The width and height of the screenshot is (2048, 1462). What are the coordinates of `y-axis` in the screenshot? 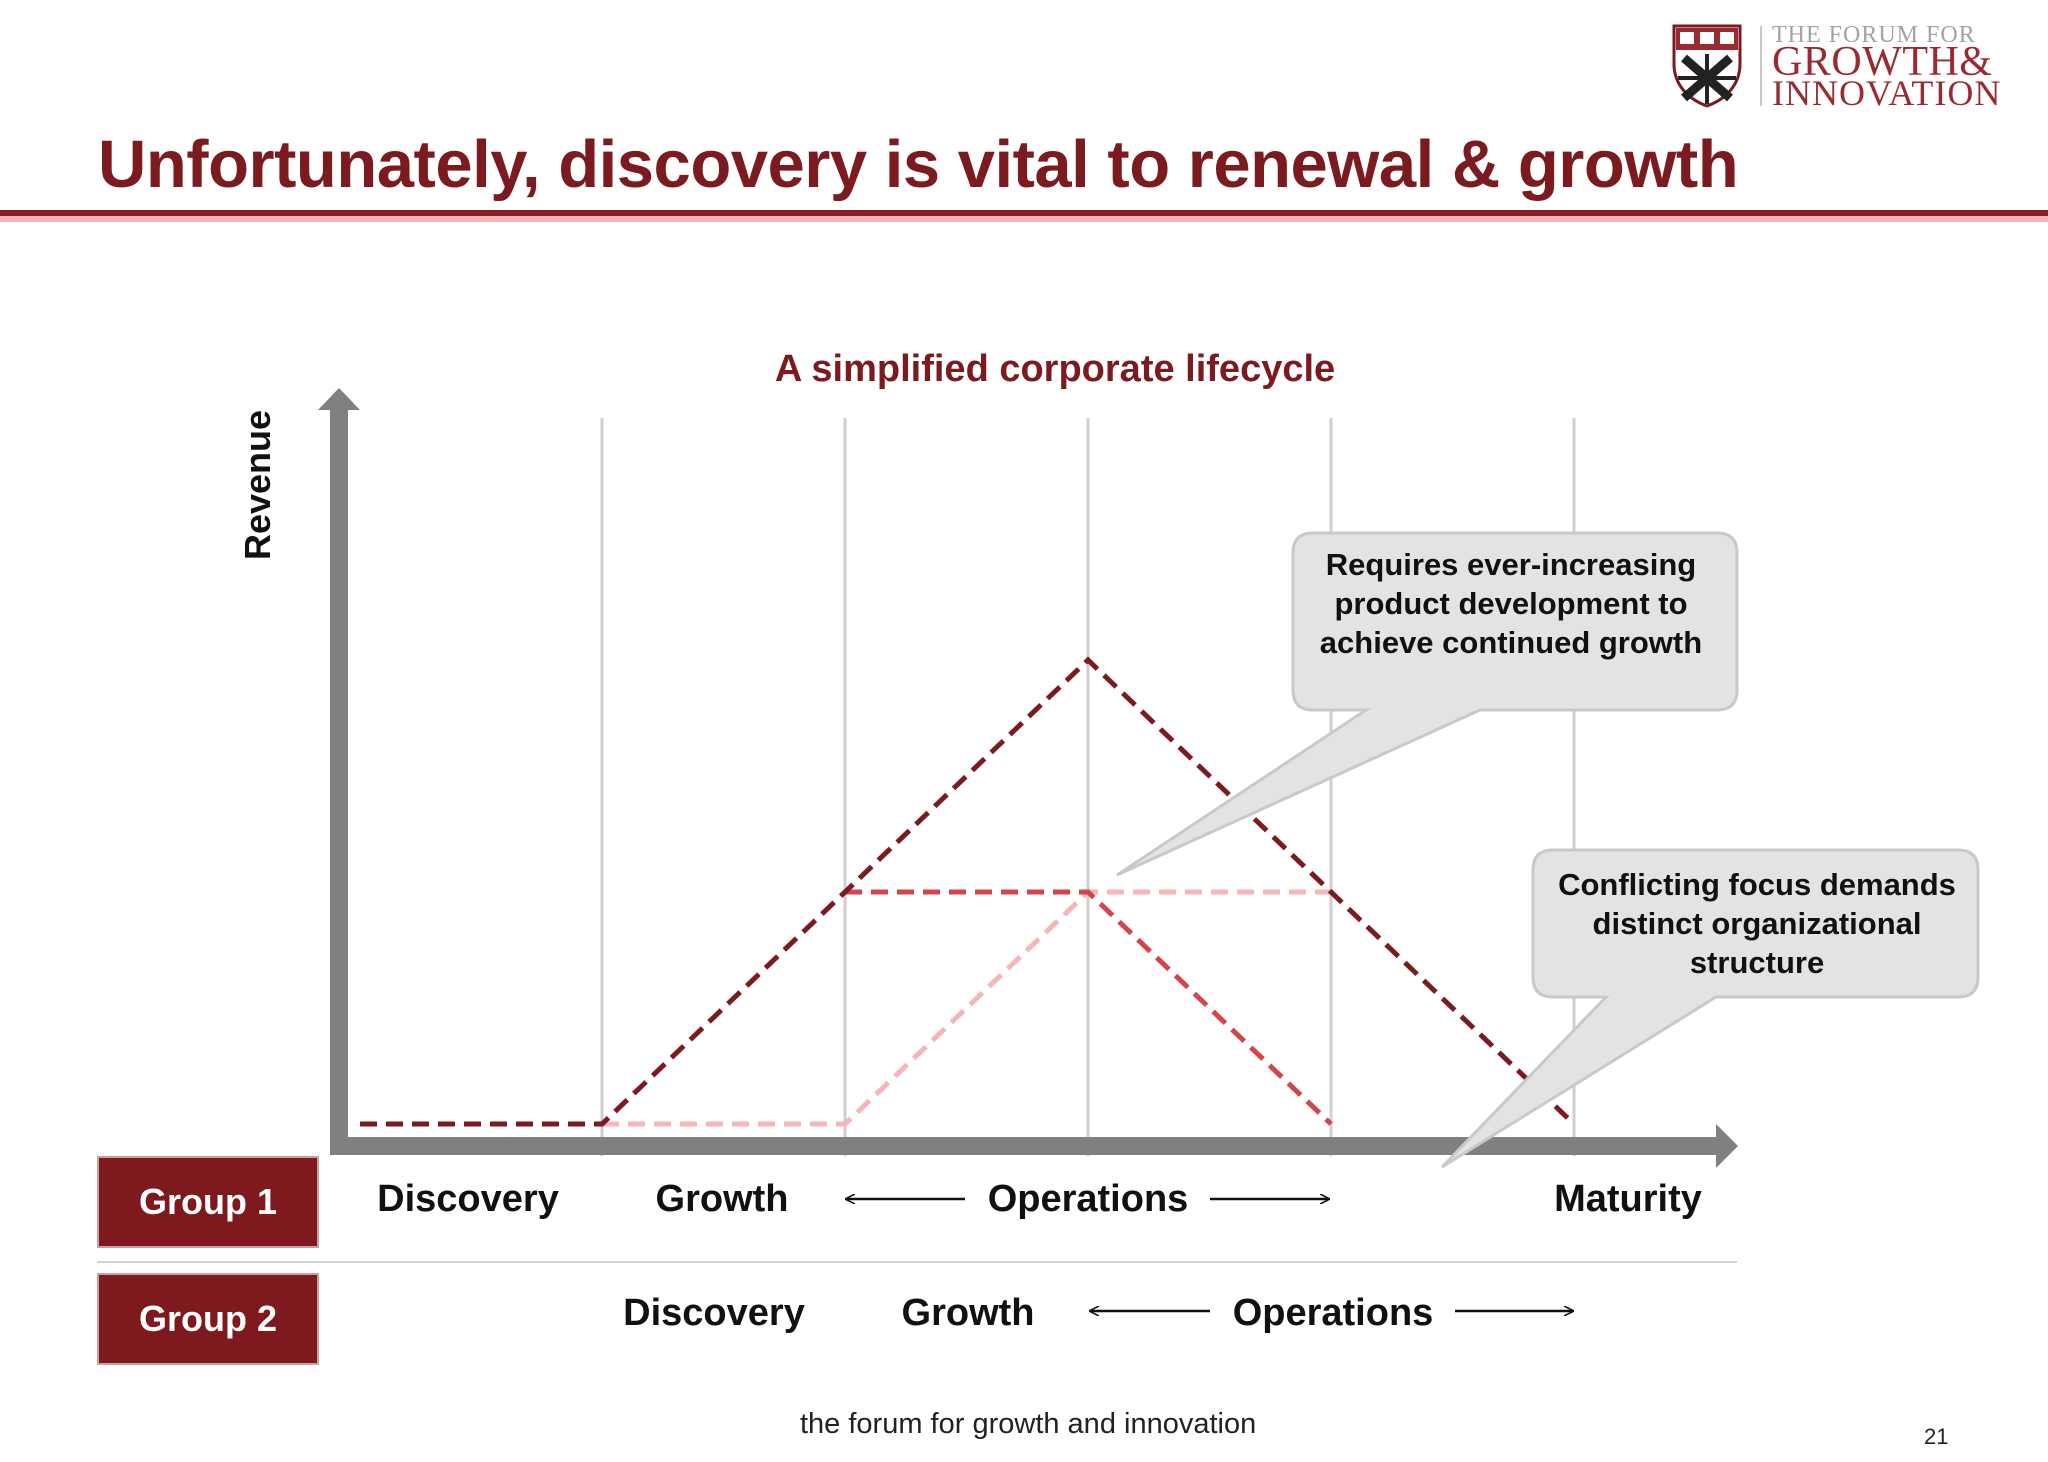 It's located at (339, 780).